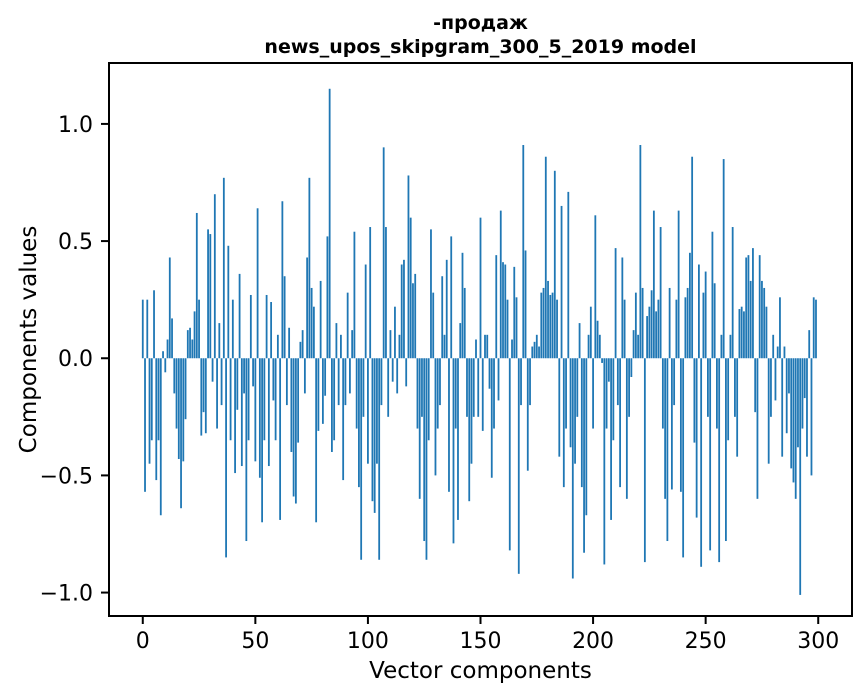  I want to click on x-tick-label: 100, so click(368, 641).